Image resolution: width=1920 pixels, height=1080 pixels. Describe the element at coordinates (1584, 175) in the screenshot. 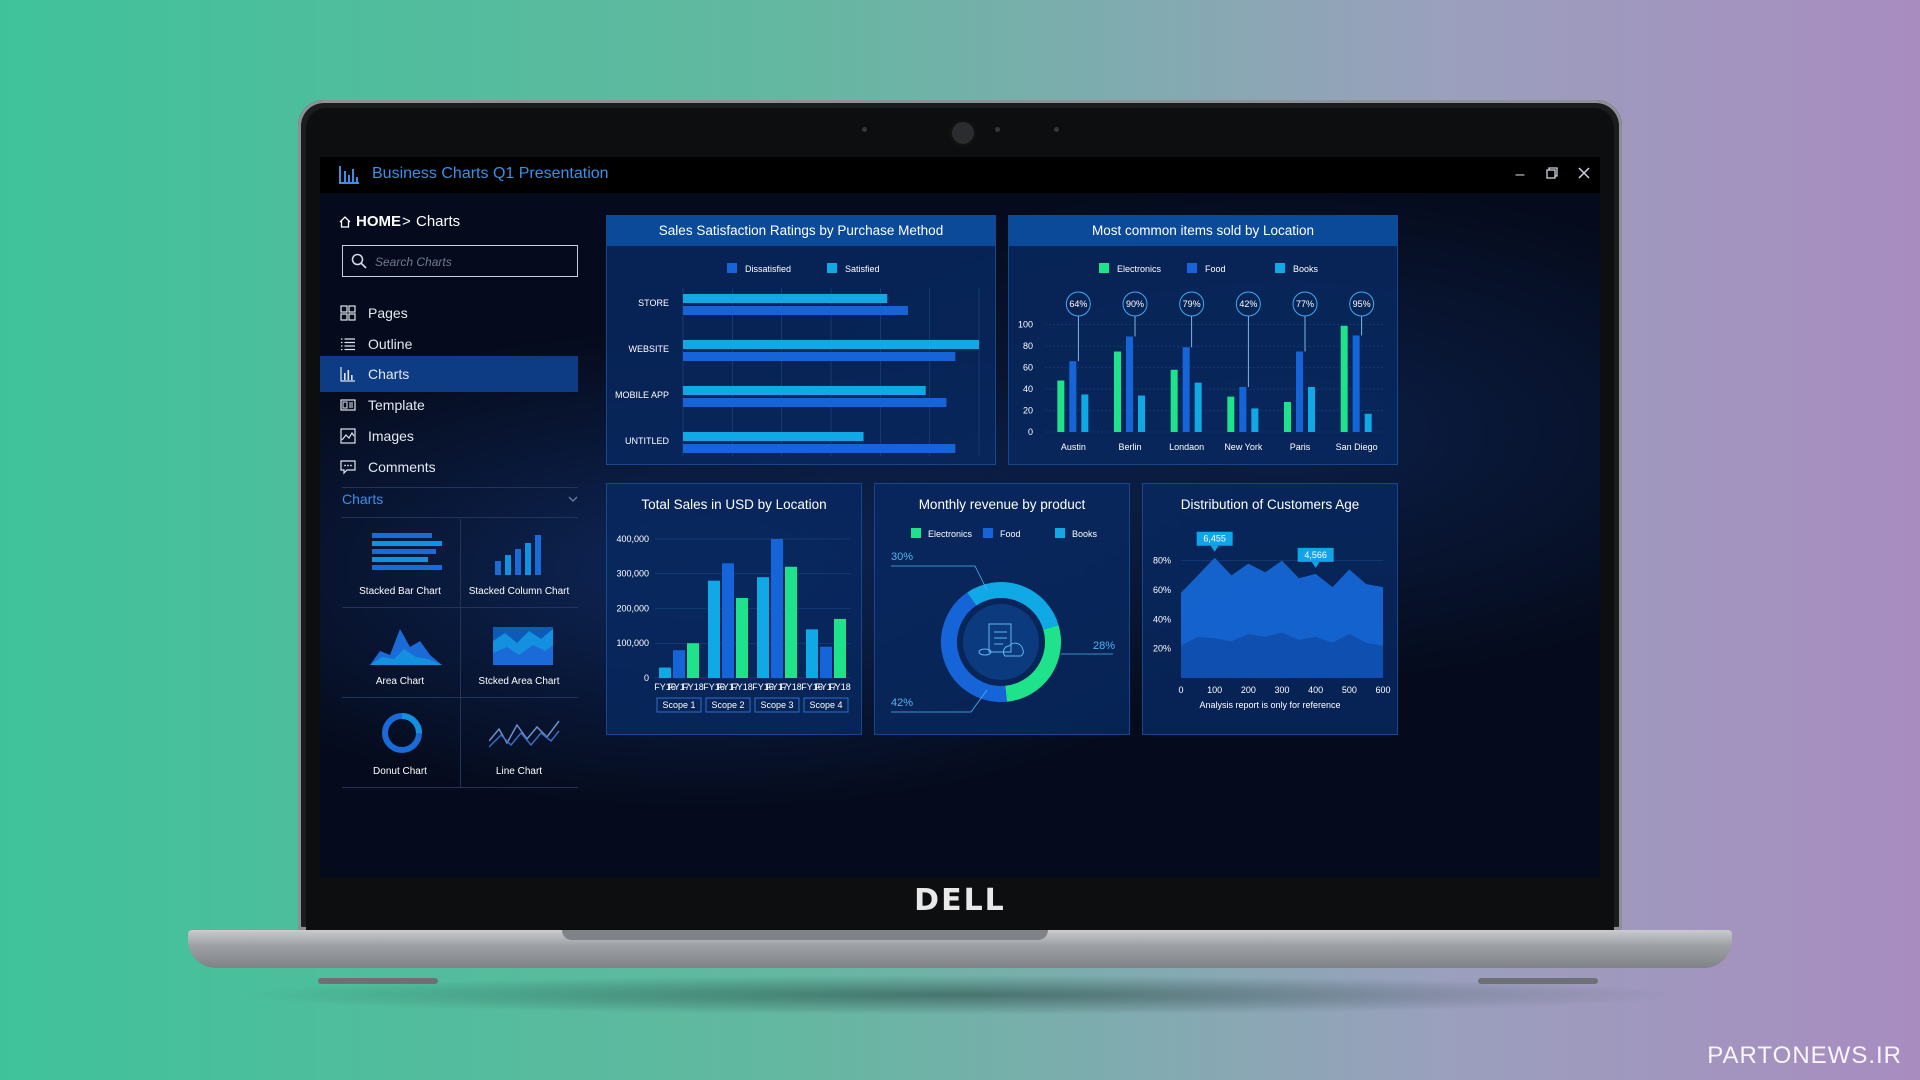

I see `close-button` at that location.